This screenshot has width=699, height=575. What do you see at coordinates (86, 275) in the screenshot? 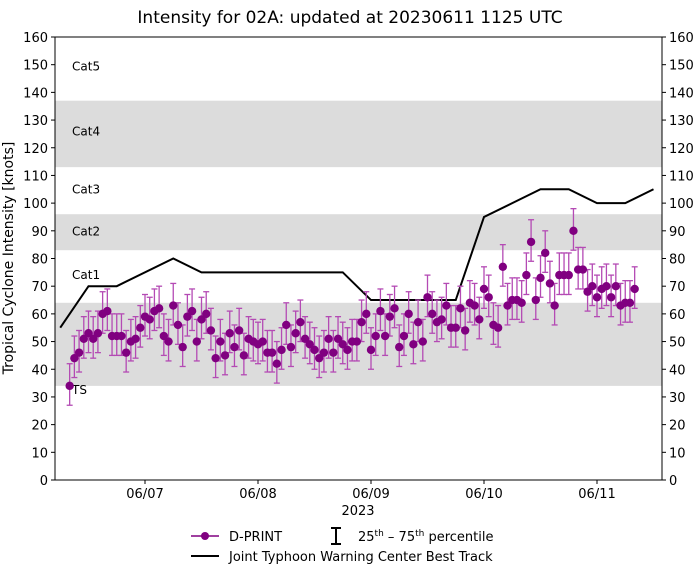
I see `category-label: Cat1` at bounding box center [86, 275].